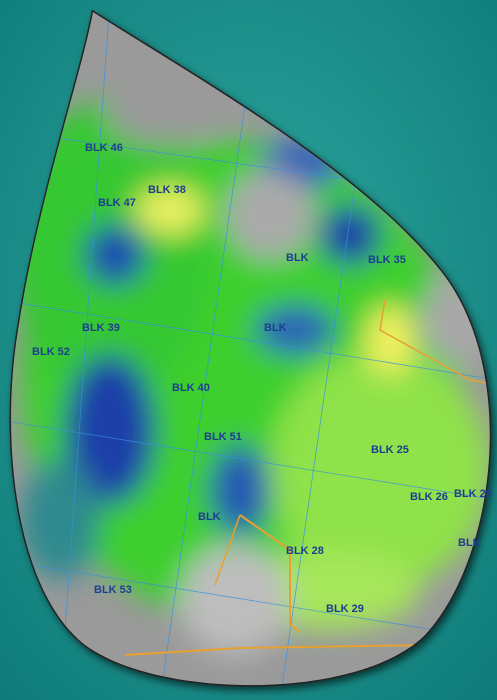  I want to click on block-label: BLK 25, so click(390, 450).